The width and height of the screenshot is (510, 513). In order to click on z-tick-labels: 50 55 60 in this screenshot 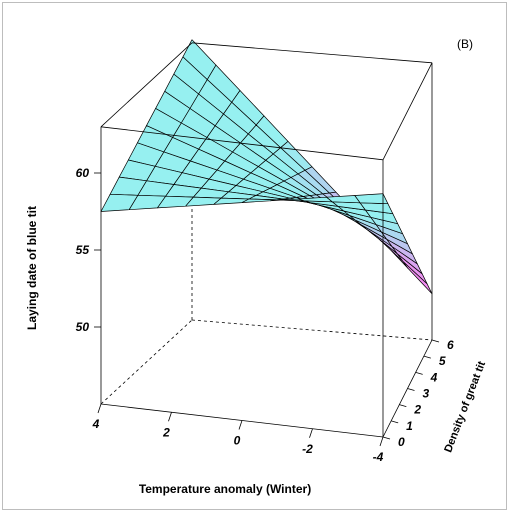, I will do `click(83, 250)`.